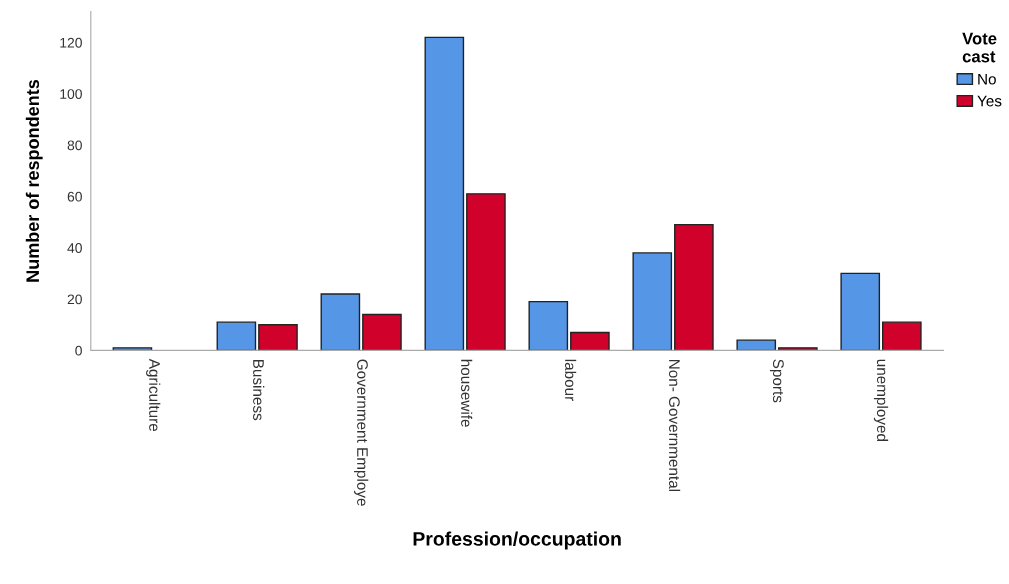  What do you see at coordinates (74, 145) in the screenshot?
I see `y-tick-label: 80` at bounding box center [74, 145].